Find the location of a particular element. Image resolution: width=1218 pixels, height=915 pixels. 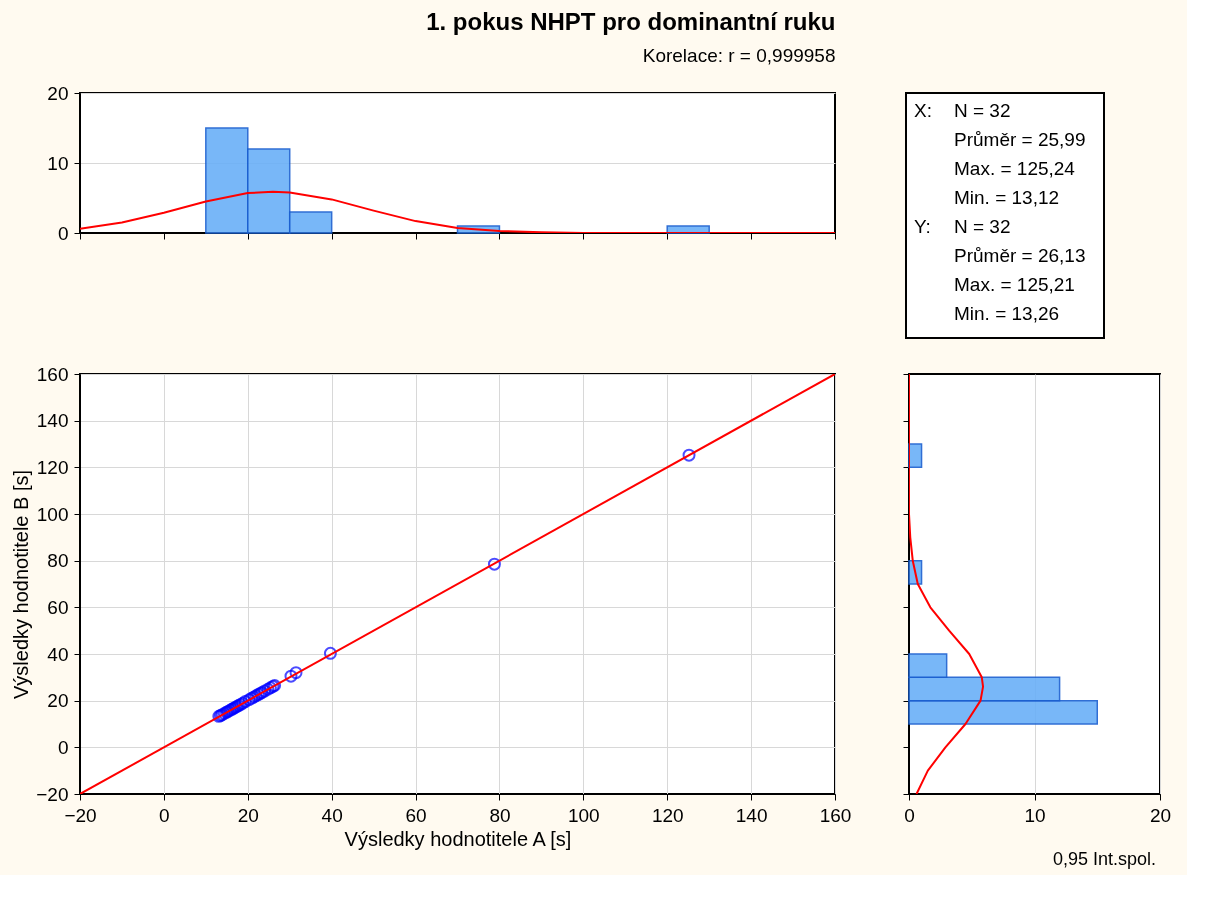

x-tick-label: 160 is located at coordinates (835, 815).